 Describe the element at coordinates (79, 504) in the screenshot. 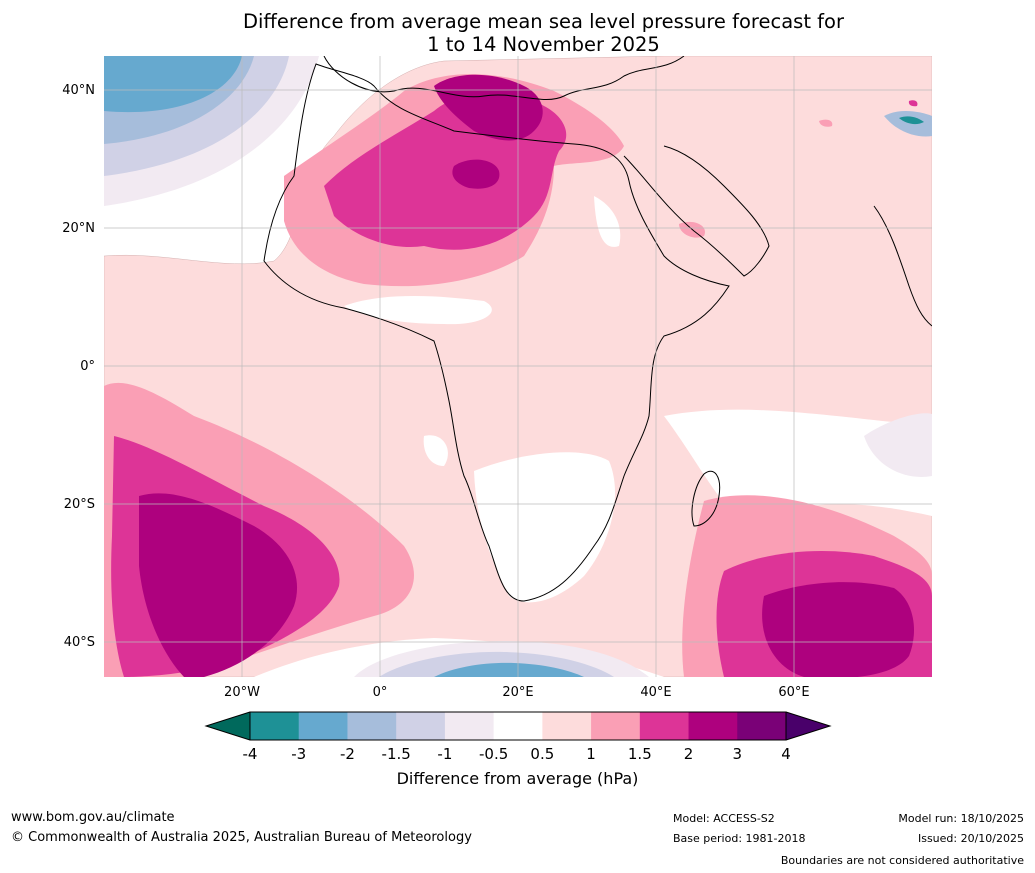

I see `lat-label-20s: 20°S` at that location.